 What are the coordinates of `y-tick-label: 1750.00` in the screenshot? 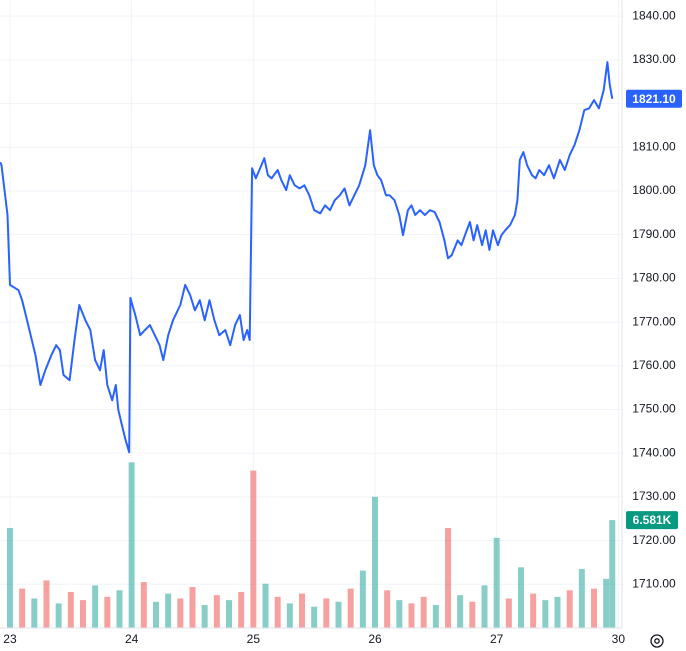 It's located at (654, 409).